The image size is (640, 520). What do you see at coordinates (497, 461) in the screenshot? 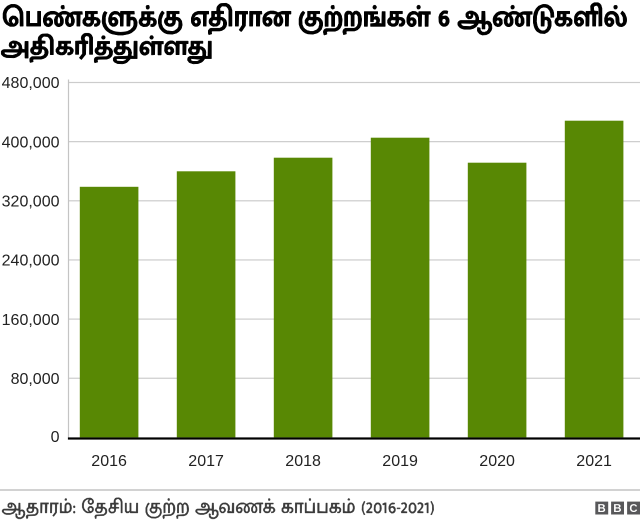
I see `svg-text: 2020` at bounding box center [497, 461].